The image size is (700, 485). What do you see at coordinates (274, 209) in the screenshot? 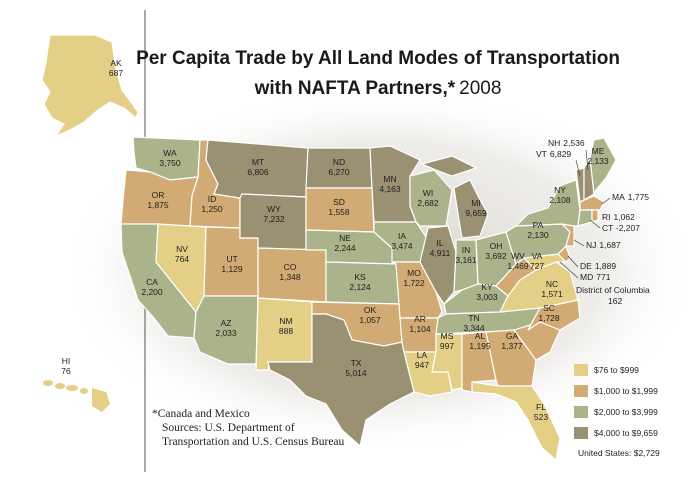
I see `label-wy-abbr: WY` at bounding box center [274, 209].